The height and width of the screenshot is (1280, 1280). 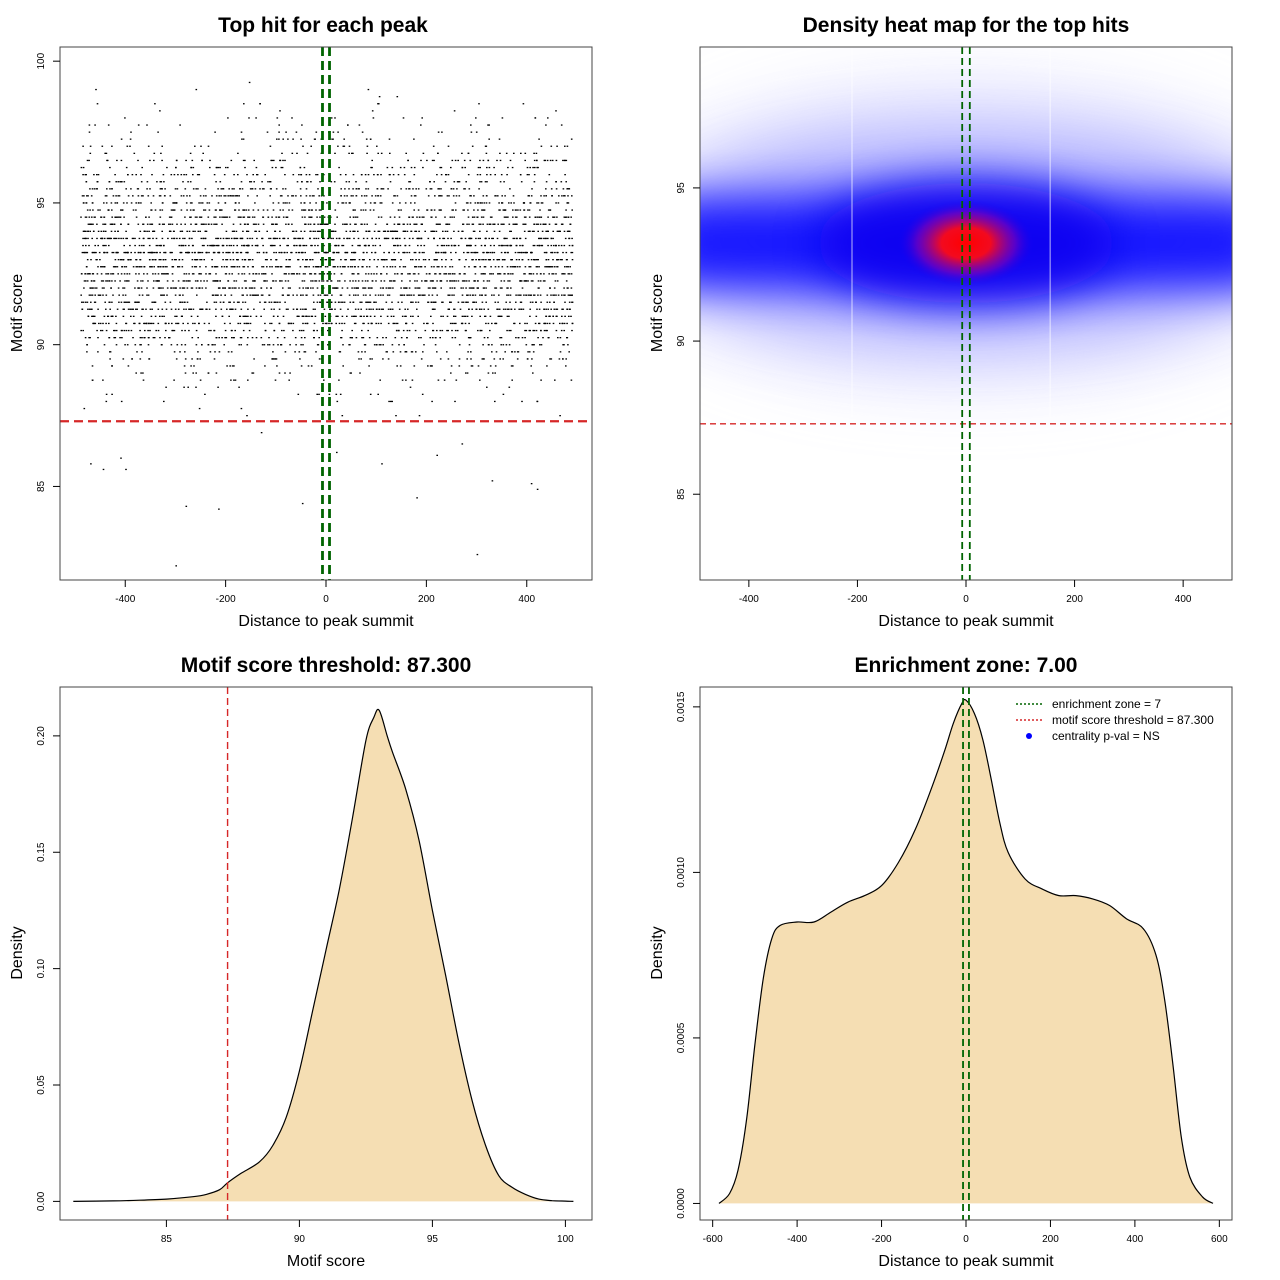 I want to click on x-tick-label: -600, so click(x=713, y=1239).